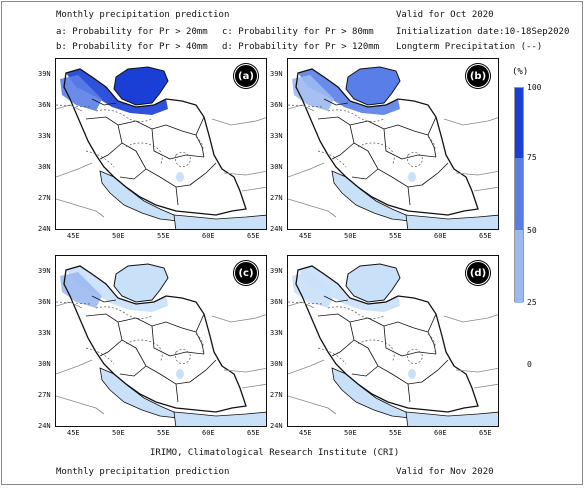  I want to click on map-panel-d: (d), so click(393, 341).